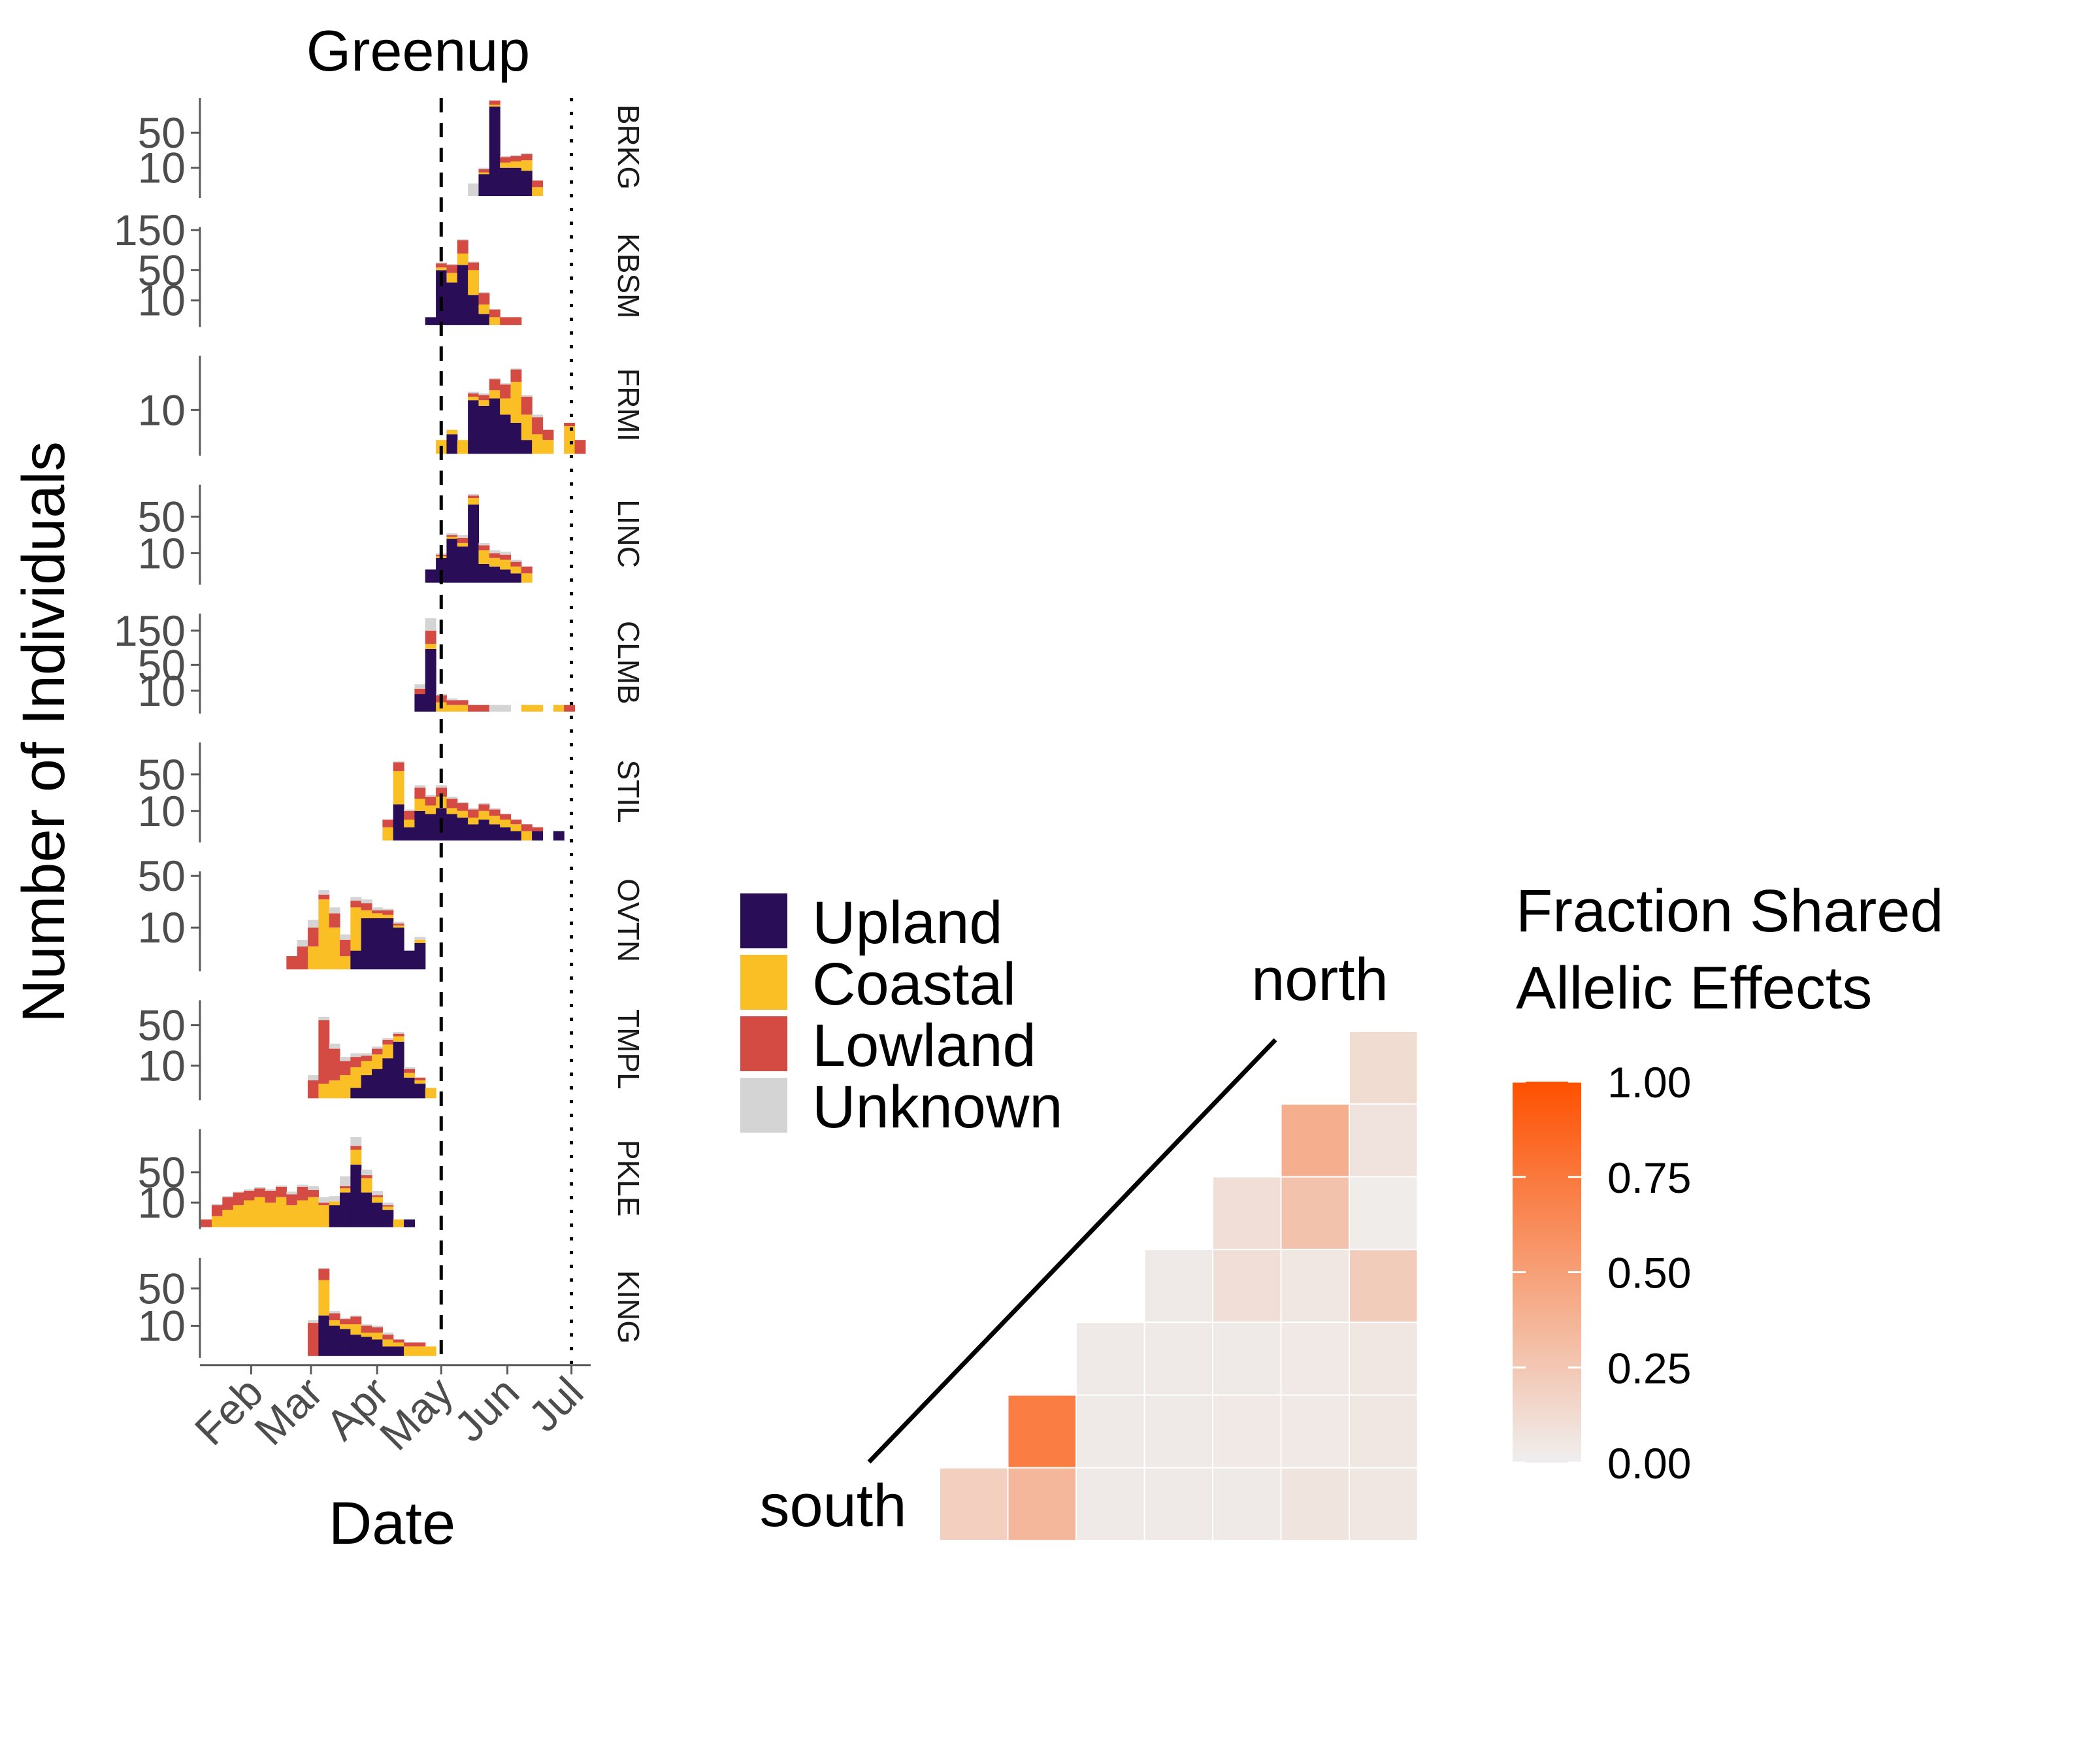  Describe the element at coordinates (629, 1178) in the screenshot. I see `facet-strip-label: PKLE` at that location.